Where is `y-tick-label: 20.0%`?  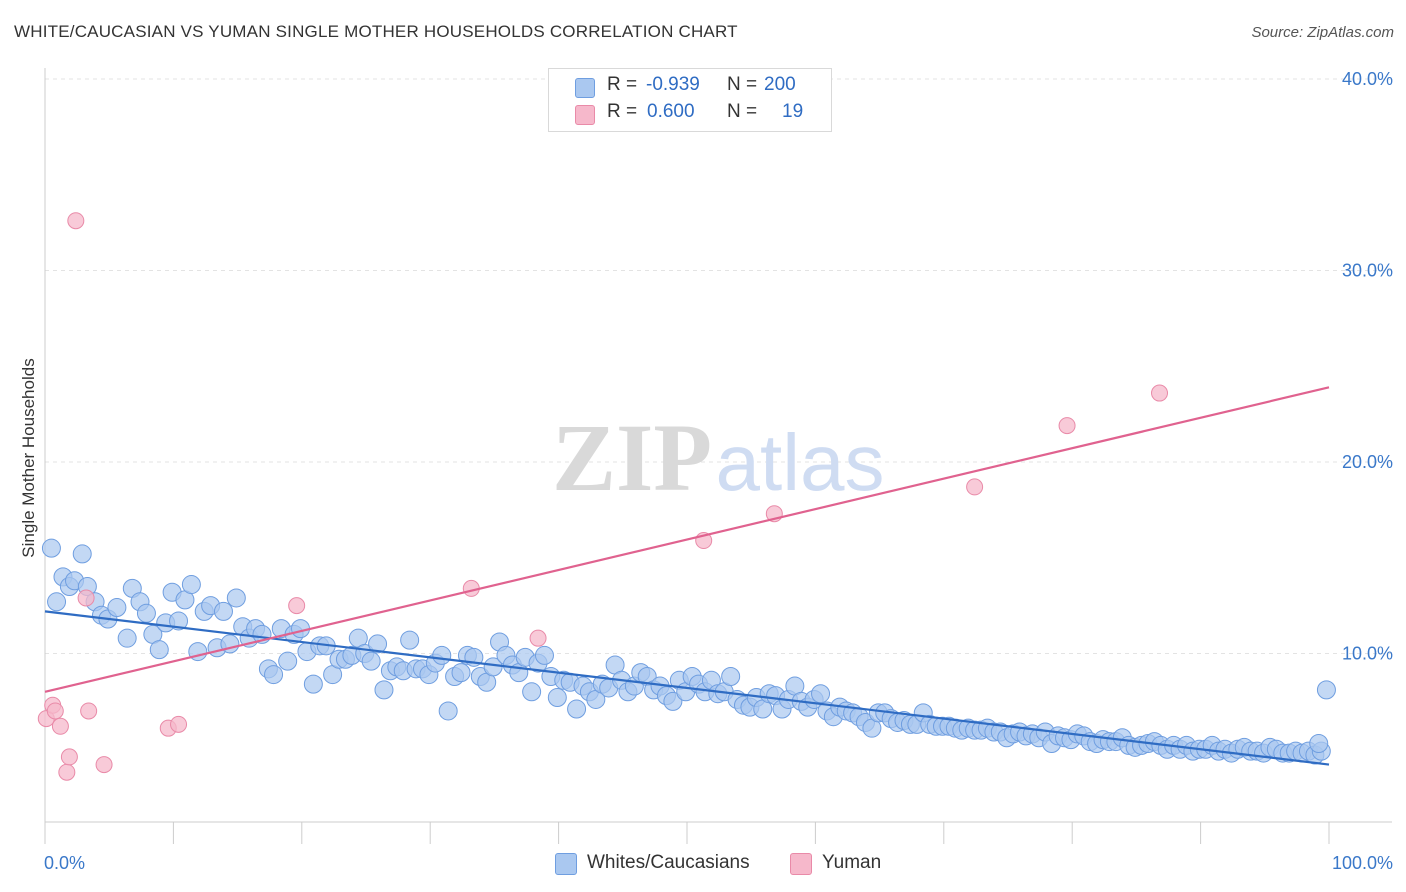 y-tick-label: 20.0% is located at coordinates (1367, 462).